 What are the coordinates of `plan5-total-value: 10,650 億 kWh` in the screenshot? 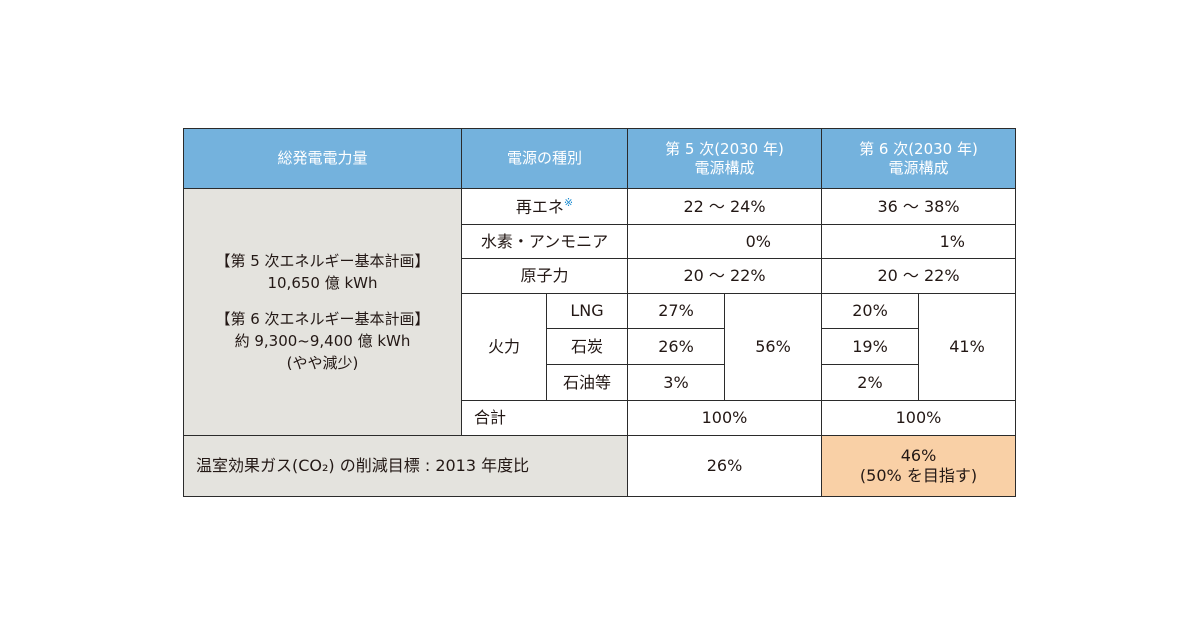 It's located at (322, 283).